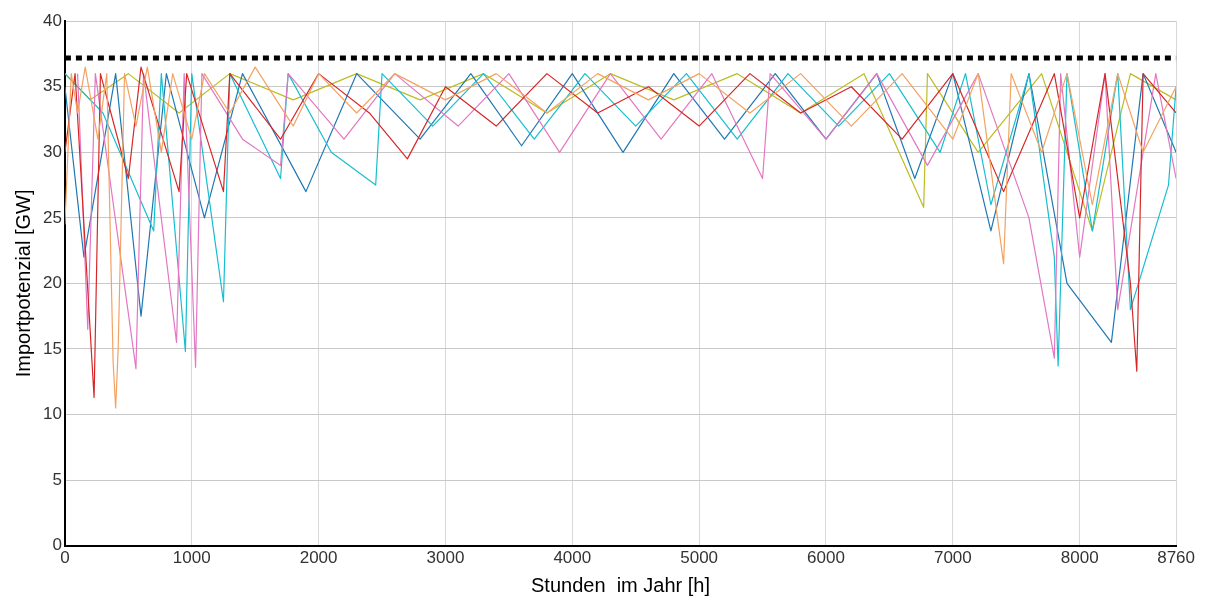 The width and height of the screenshot is (1206, 609). What do you see at coordinates (52, 86) in the screenshot?
I see `y-tick-label: 35` at bounding box center [52, 86].